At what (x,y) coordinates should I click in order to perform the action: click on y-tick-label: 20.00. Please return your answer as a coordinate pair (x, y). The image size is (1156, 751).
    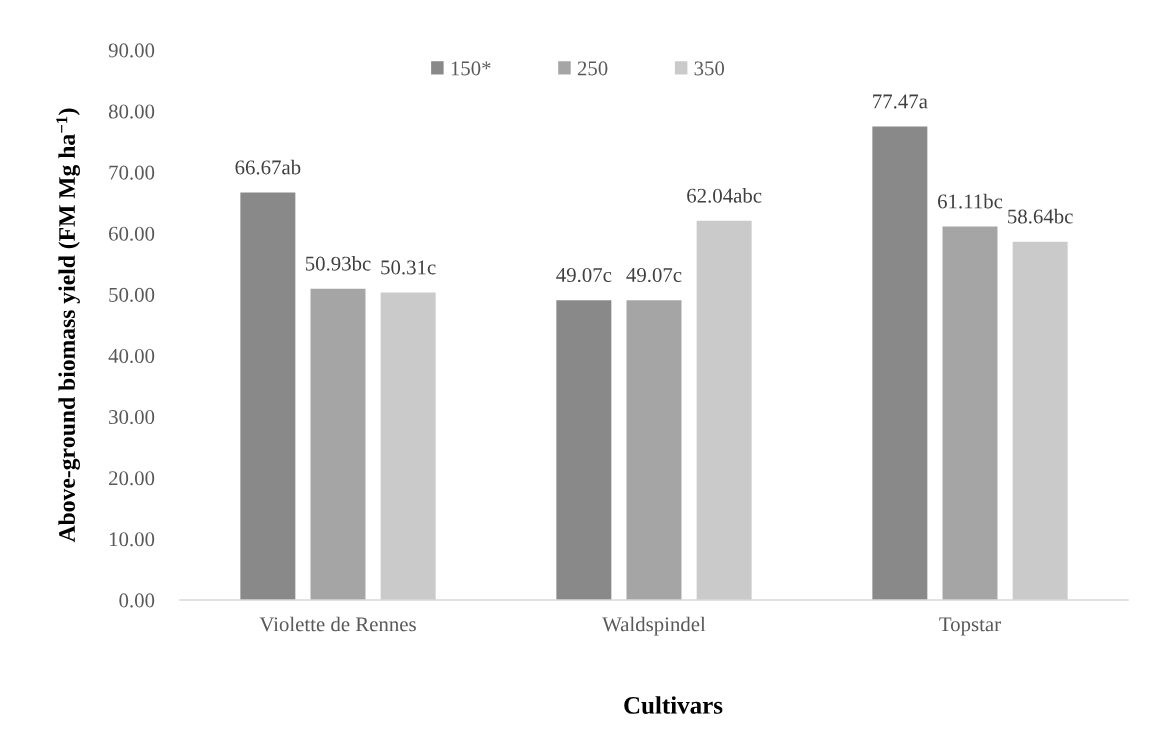
    Looking at the image, I should click on (132, 478).